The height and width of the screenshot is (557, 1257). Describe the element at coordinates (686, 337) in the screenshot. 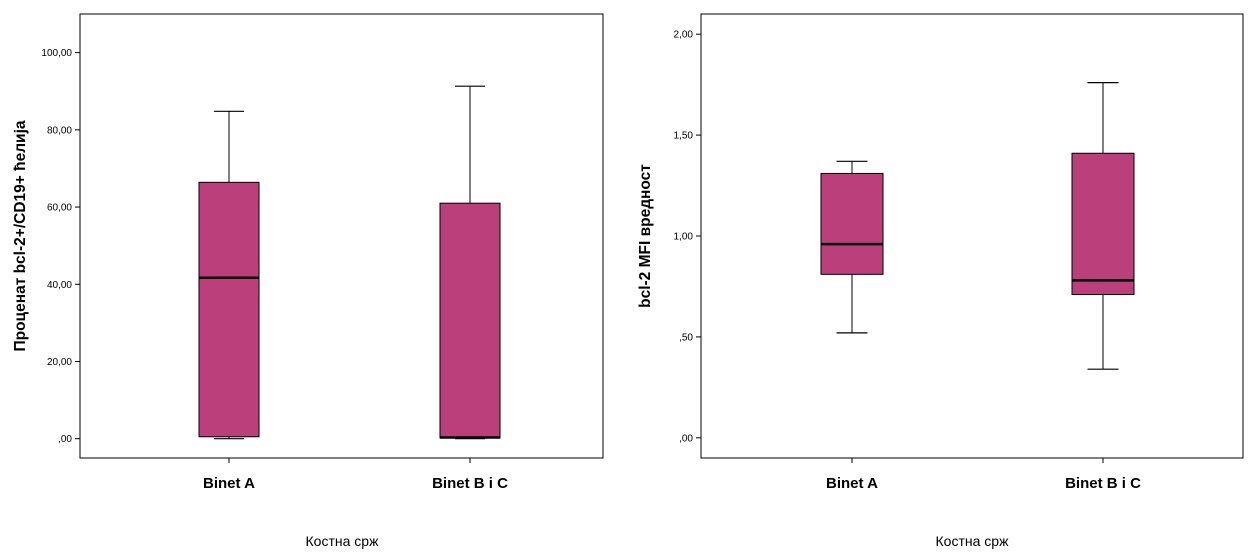

I see `y-tick-label: ,50` at that location.